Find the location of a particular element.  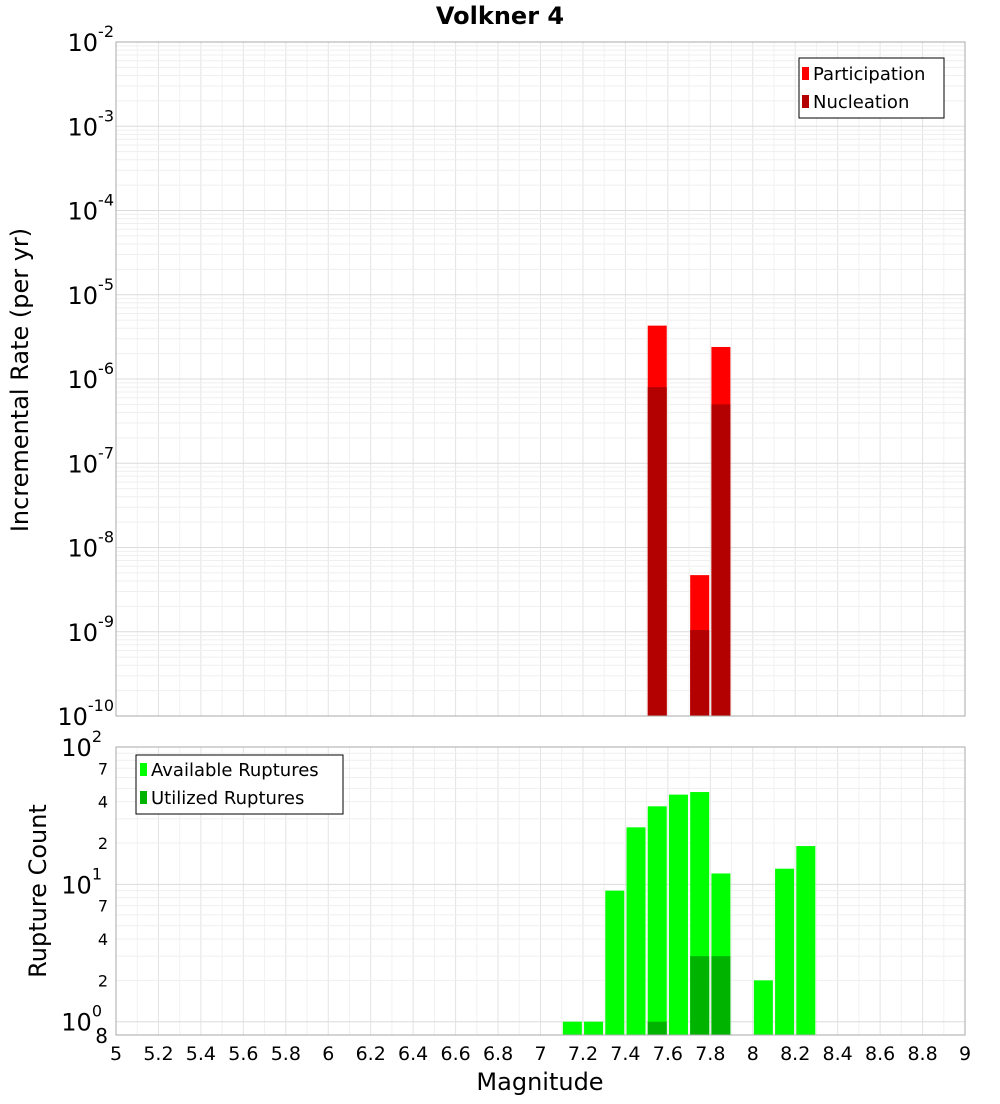

legend-label-available-ruptures: Available Ruptures is located at coordinates (235, 770).